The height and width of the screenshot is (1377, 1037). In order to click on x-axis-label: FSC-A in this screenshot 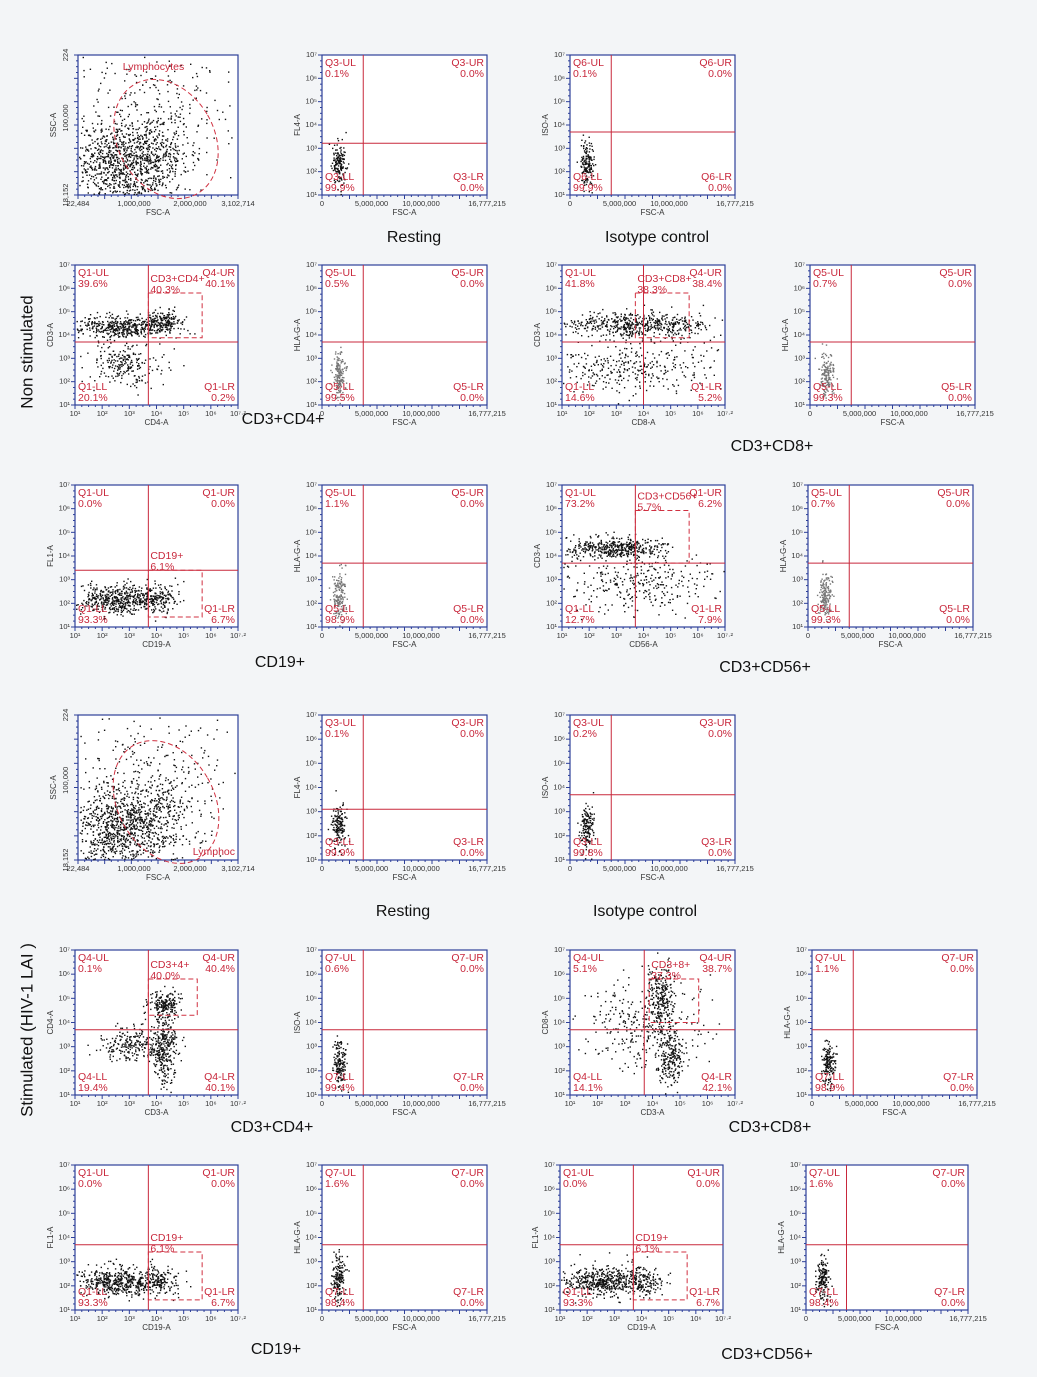, I will do `click(405, 212)`.